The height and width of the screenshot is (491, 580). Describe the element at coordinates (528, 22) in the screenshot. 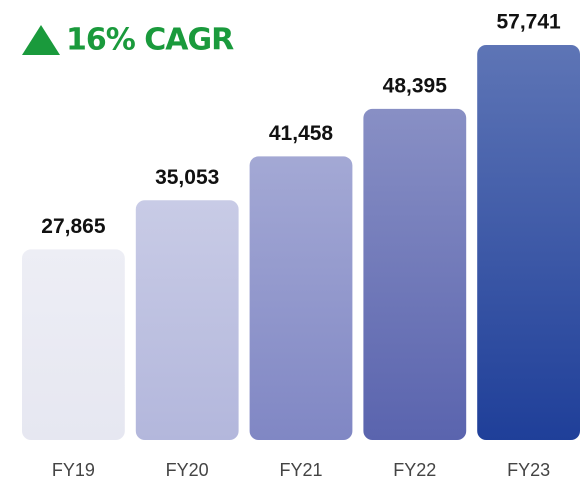

I see `value-label: 57,741` at that location.